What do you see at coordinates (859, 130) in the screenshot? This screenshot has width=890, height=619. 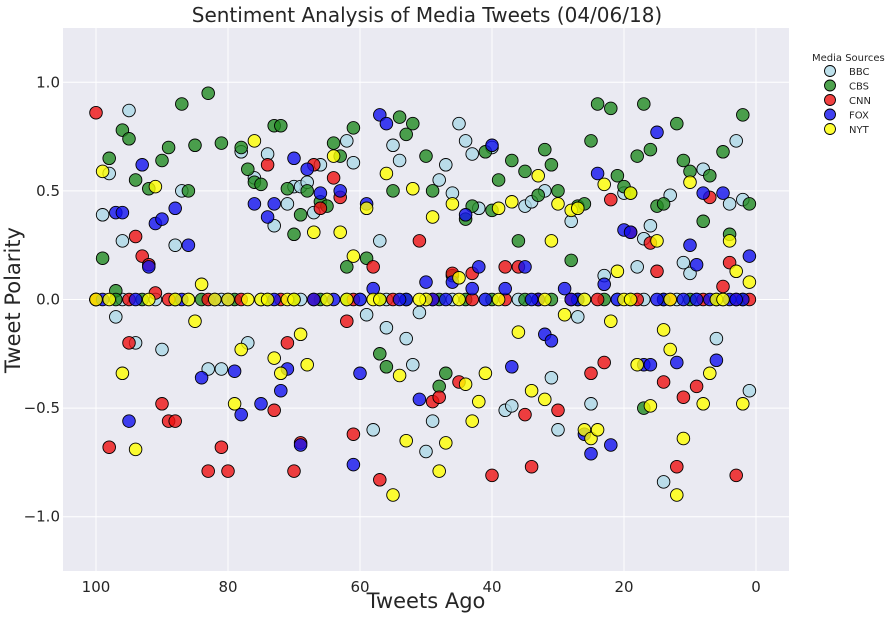 I see `legend-label: NYT` at bounding box center [859, 130].